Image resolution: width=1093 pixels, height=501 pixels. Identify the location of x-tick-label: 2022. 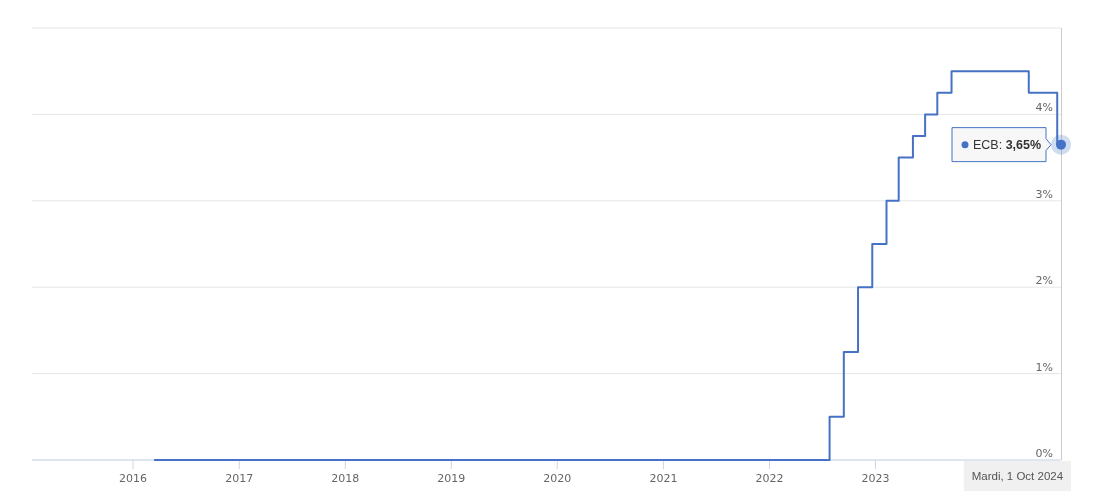
(769, 478).